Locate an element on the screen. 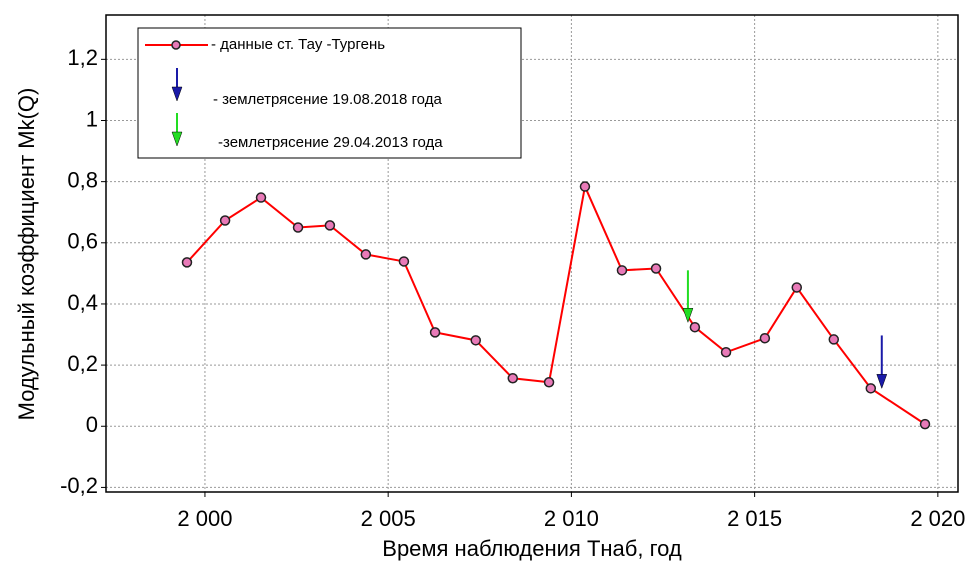 The width and height of the screenshot is (970, 564). y-tick-label: 0,4 is located at coordinates (82, 302).